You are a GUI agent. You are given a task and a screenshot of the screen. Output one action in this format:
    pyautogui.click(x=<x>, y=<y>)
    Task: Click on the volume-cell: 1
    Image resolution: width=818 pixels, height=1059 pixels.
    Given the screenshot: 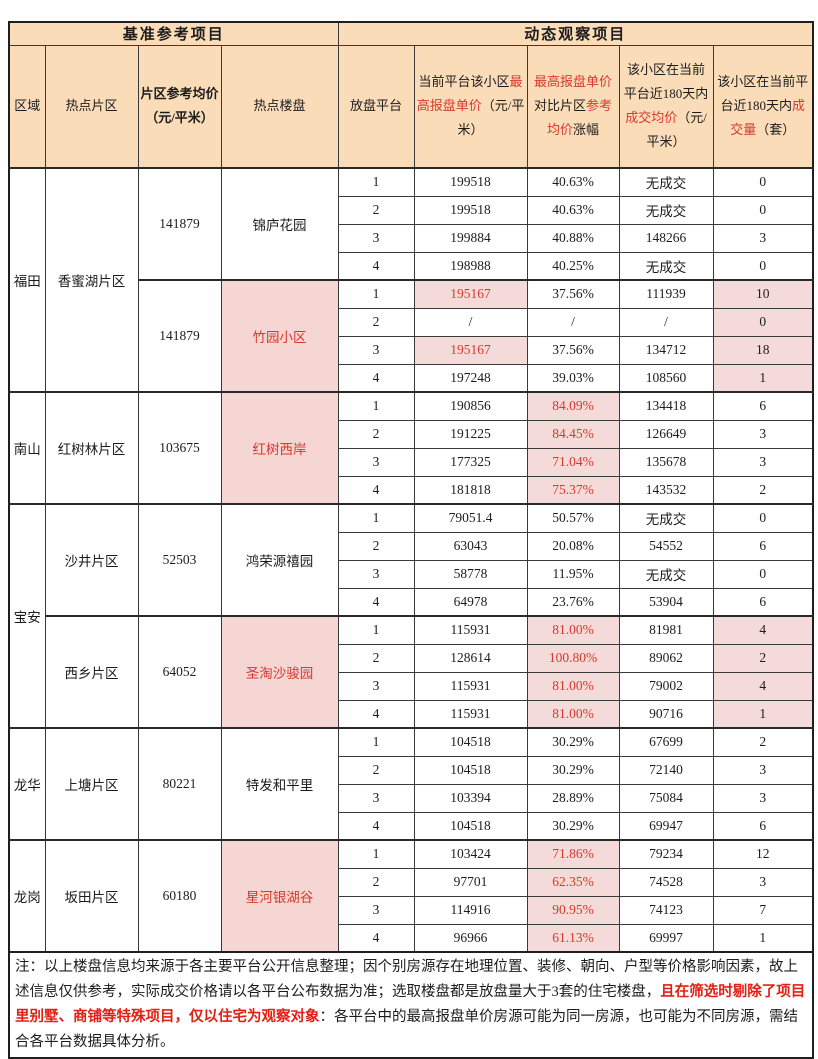 What is the action you would take?
    pyautogui.click(x=763, y=714)
    